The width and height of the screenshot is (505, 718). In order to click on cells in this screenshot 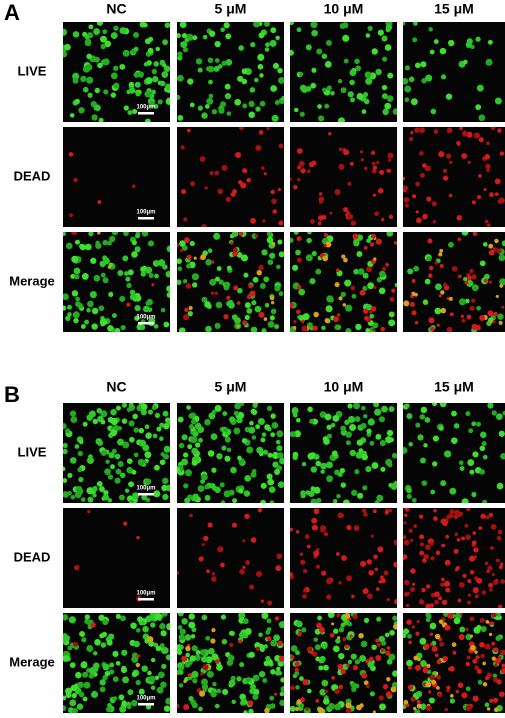, I will do `click(230, 72)`.